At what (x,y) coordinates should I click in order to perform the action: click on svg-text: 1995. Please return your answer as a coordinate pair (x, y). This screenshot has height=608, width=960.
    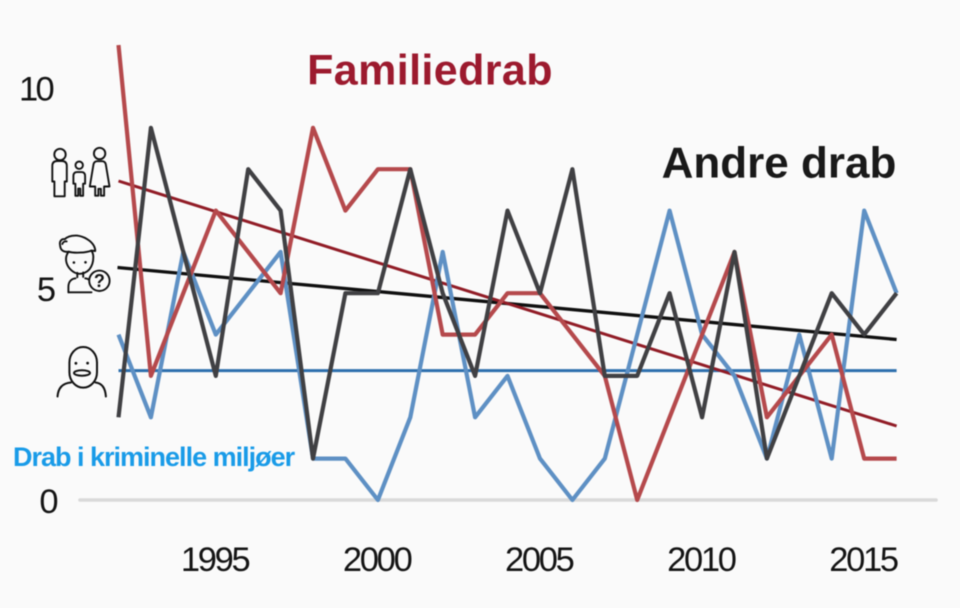
    Looking at the image, I should click on (215, 560).